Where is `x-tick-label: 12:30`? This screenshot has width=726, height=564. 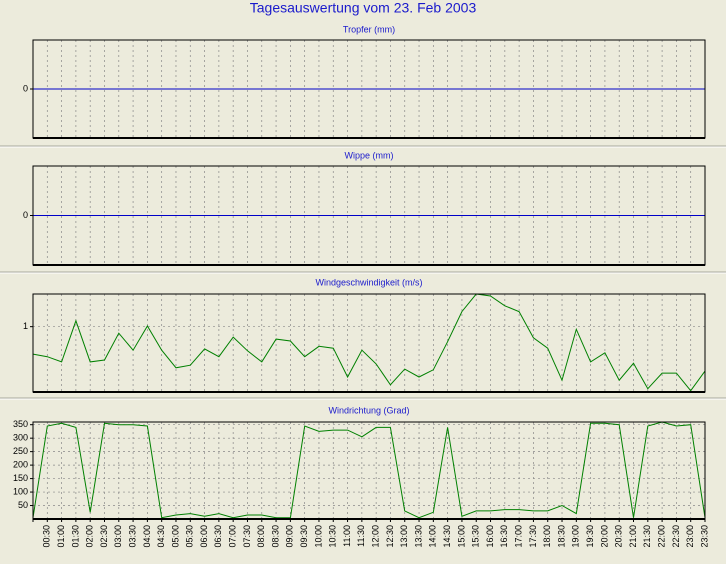 x-tick-label: 12:30 is located at coordinates (390, 536).